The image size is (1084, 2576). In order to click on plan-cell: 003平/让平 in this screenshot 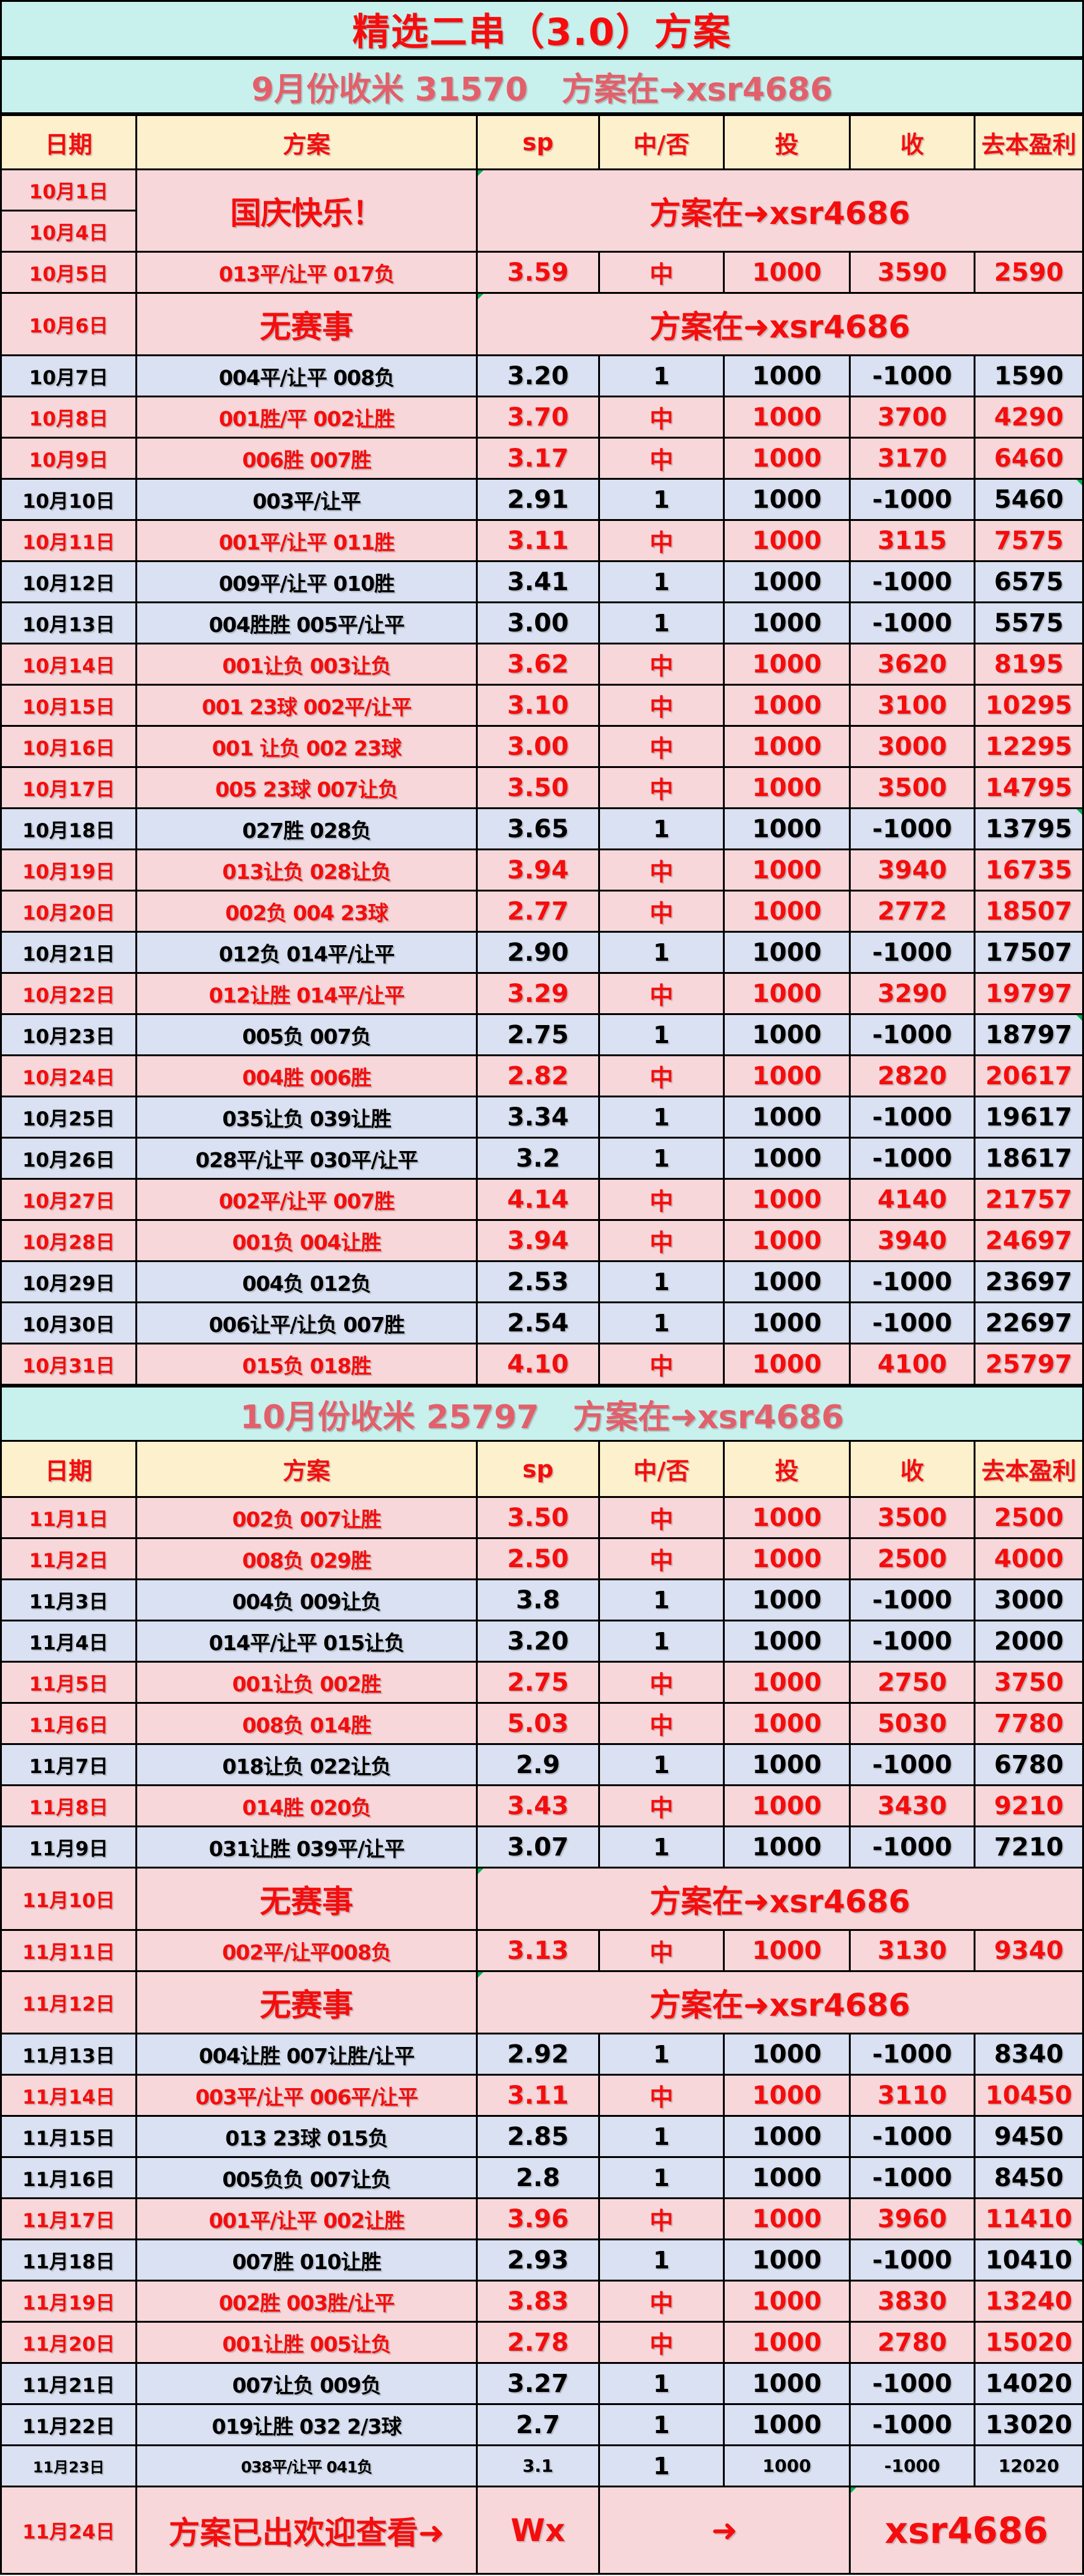, I will do `click(307, 501)`.